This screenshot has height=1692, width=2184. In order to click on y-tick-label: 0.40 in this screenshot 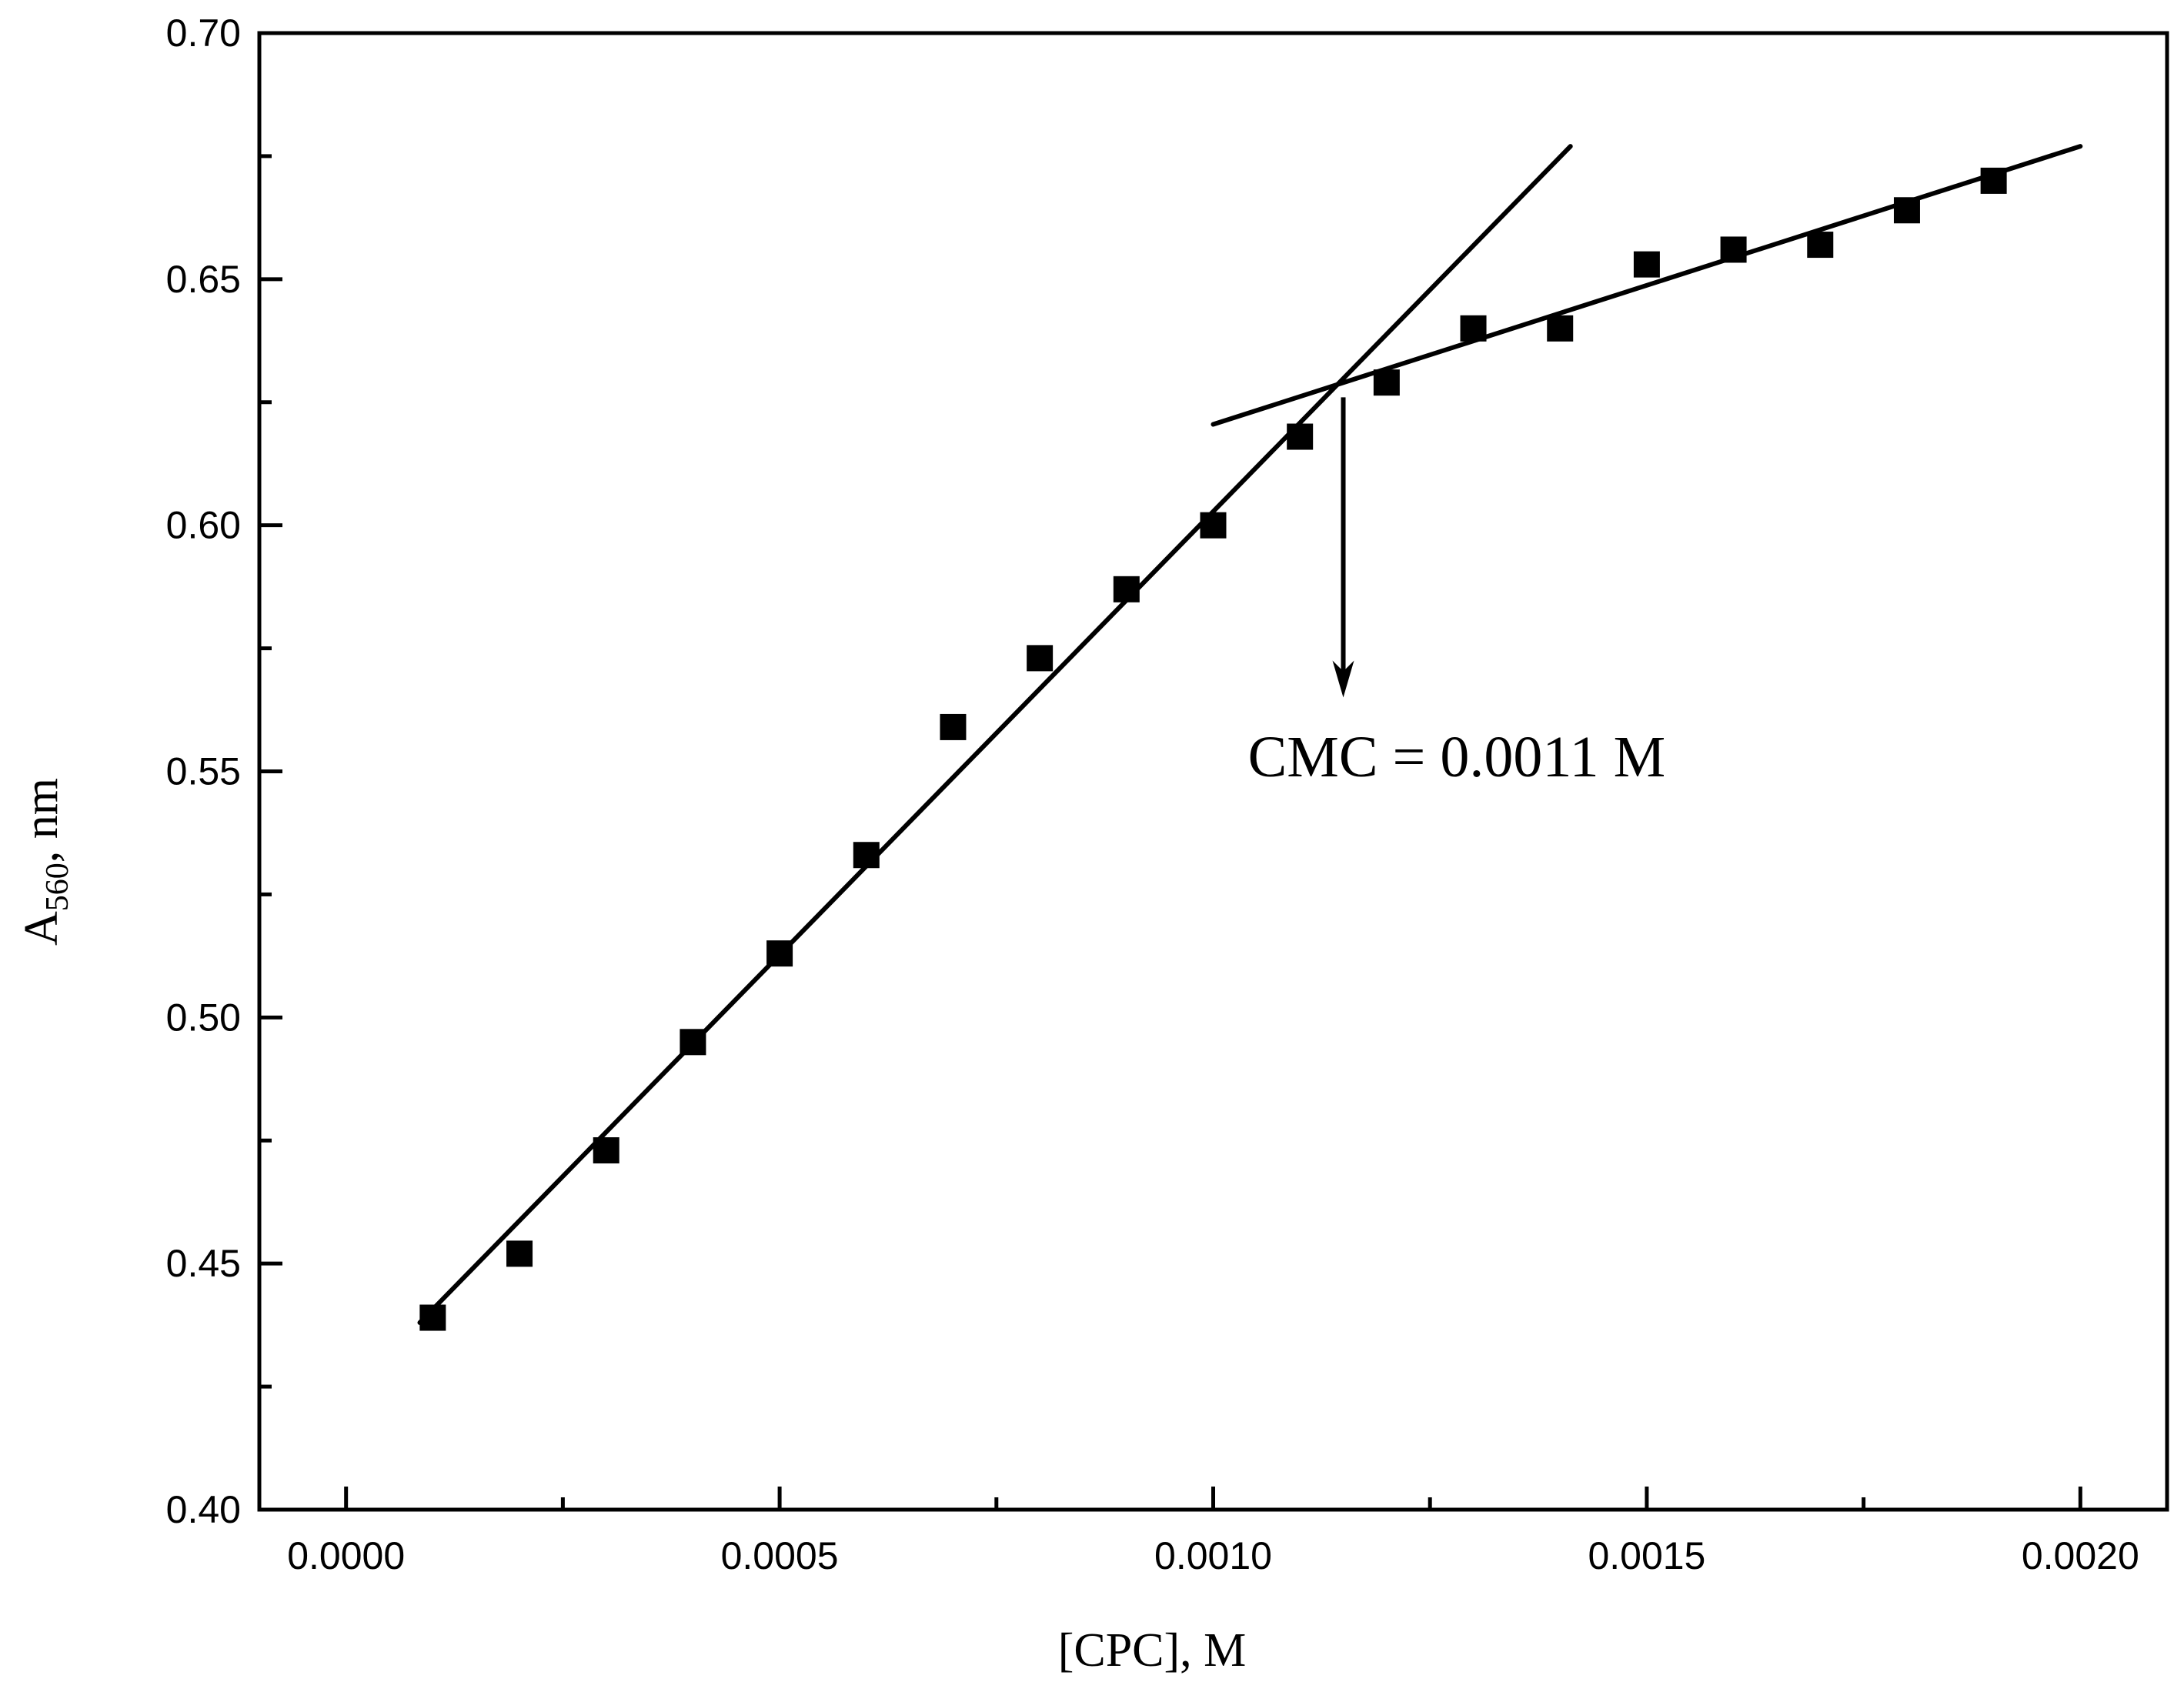, I will do `click(203, 1509)`.